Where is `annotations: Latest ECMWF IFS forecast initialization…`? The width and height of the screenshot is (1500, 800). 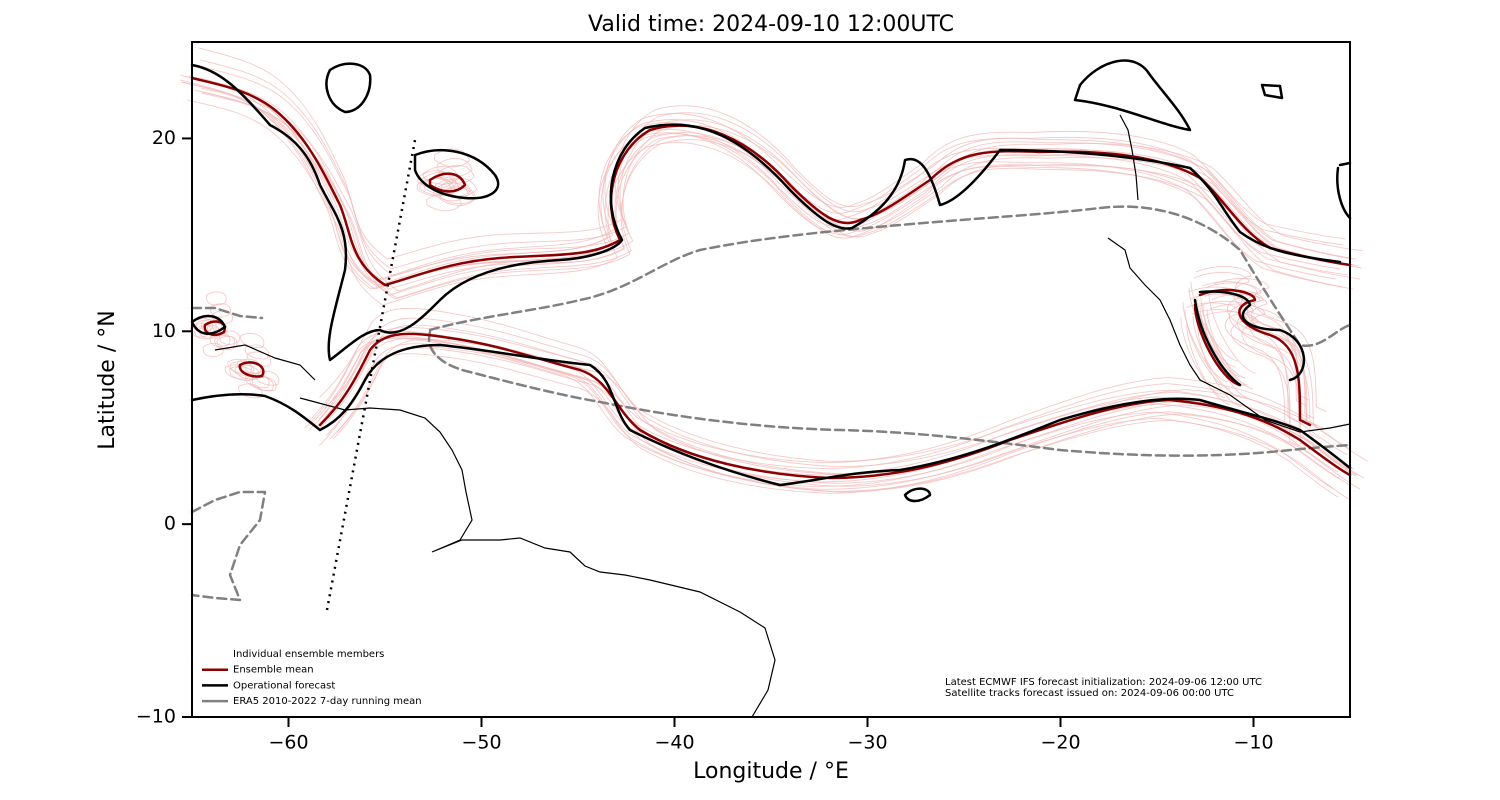
annotations: Latest ECMWF IFS forecast initialization… is located at coordinates (1103, 688).